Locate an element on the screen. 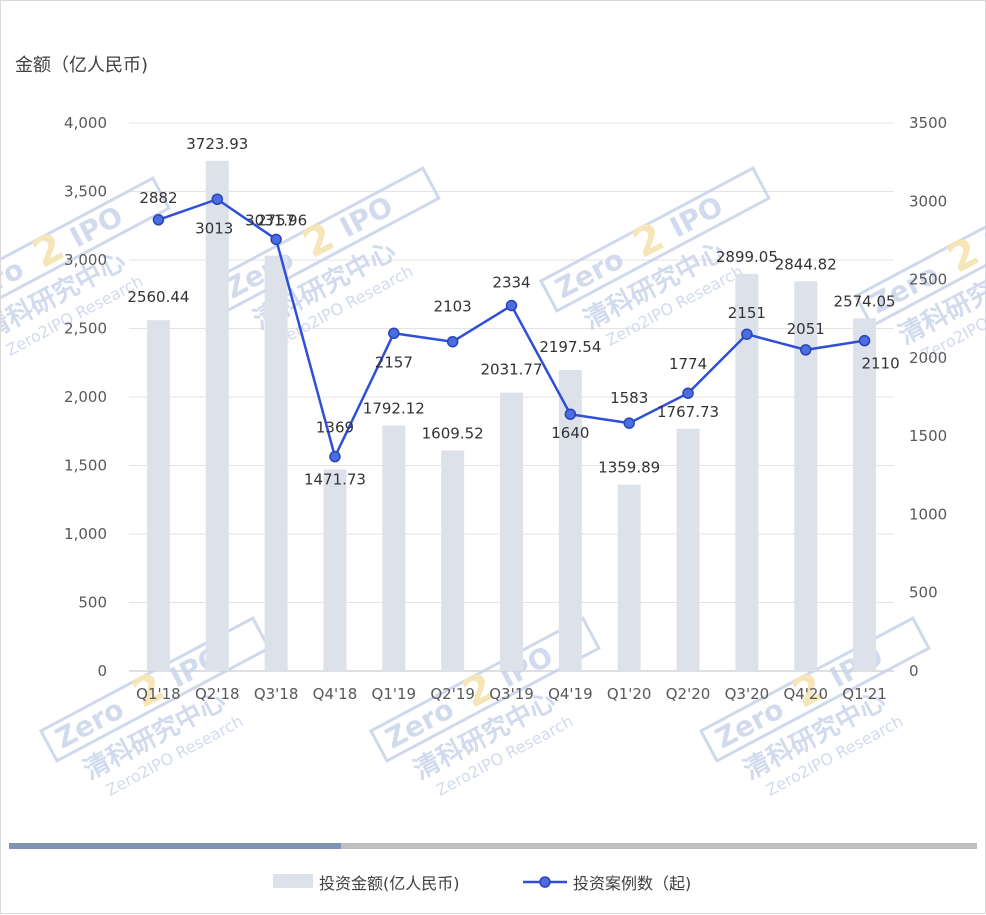  x-tick-label: Q3'18 is located at coordinates (276, 694).